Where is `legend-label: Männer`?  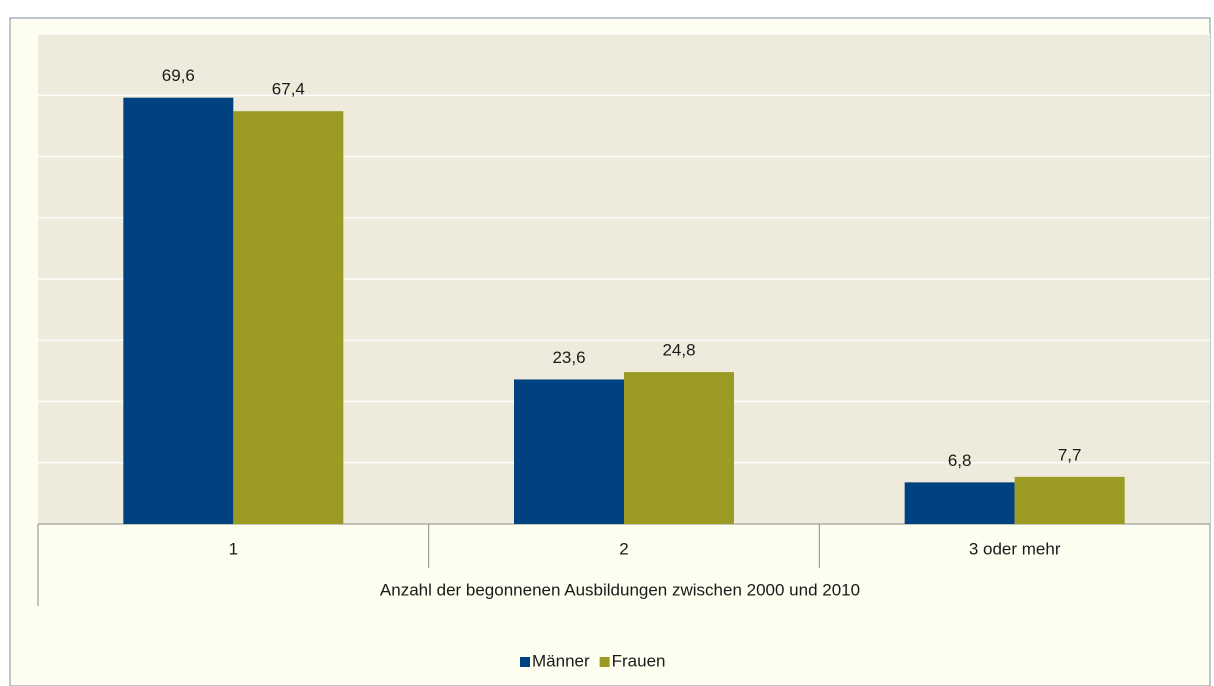
legend-label: Männer is located at coordinates (561, 660).